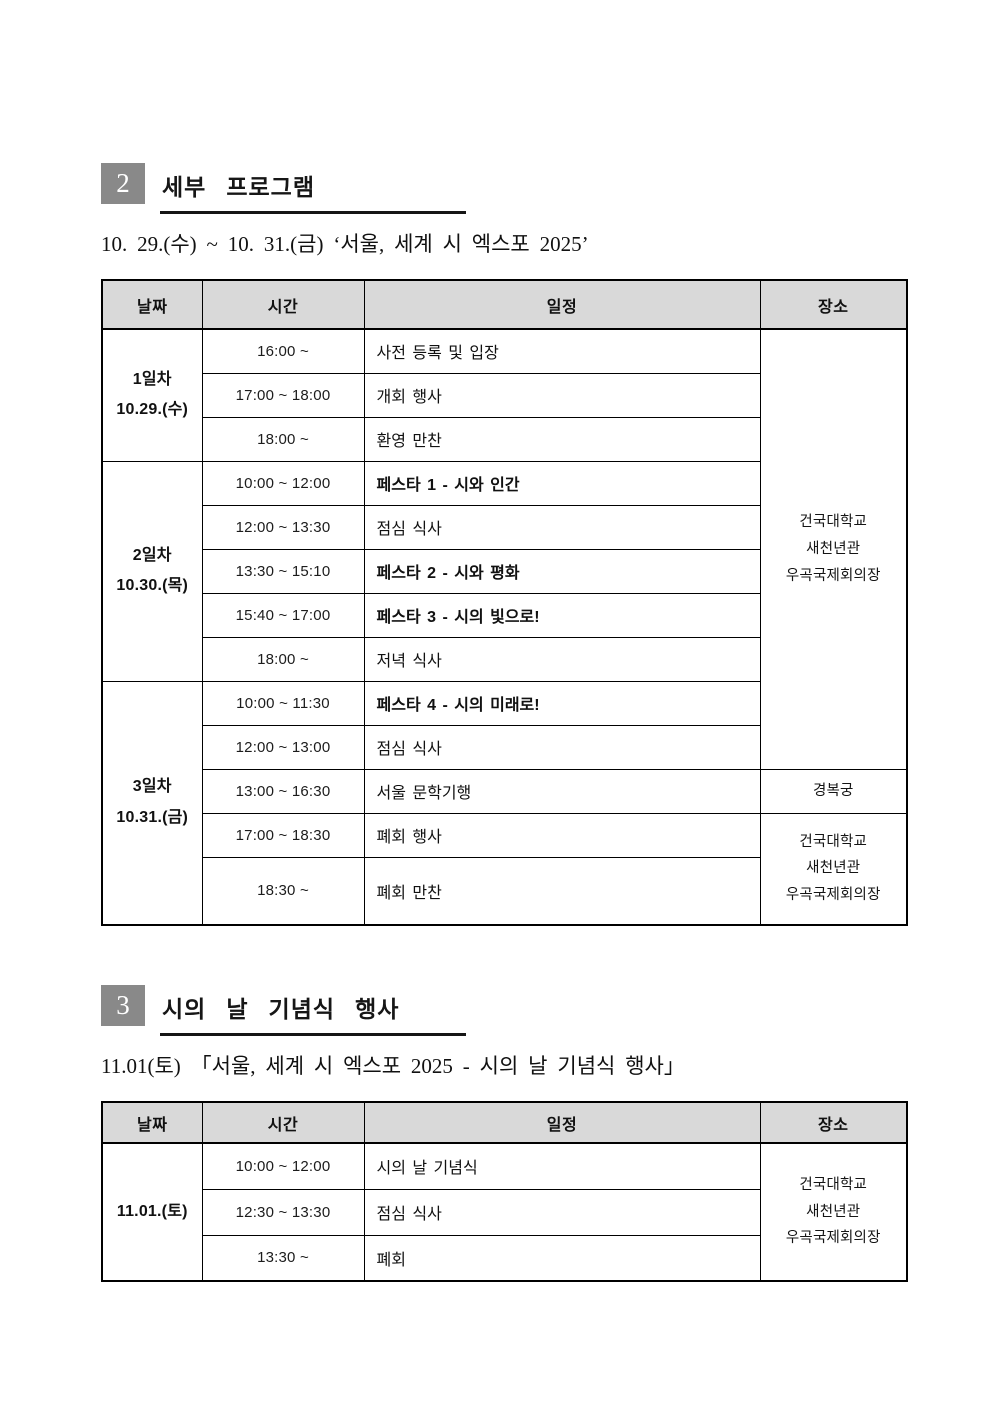  What do you see at coordinates (283, 791) in the screenshot?
I see `time-cell: 13:00 ~ 16:30` at bounding box center [283, 791].